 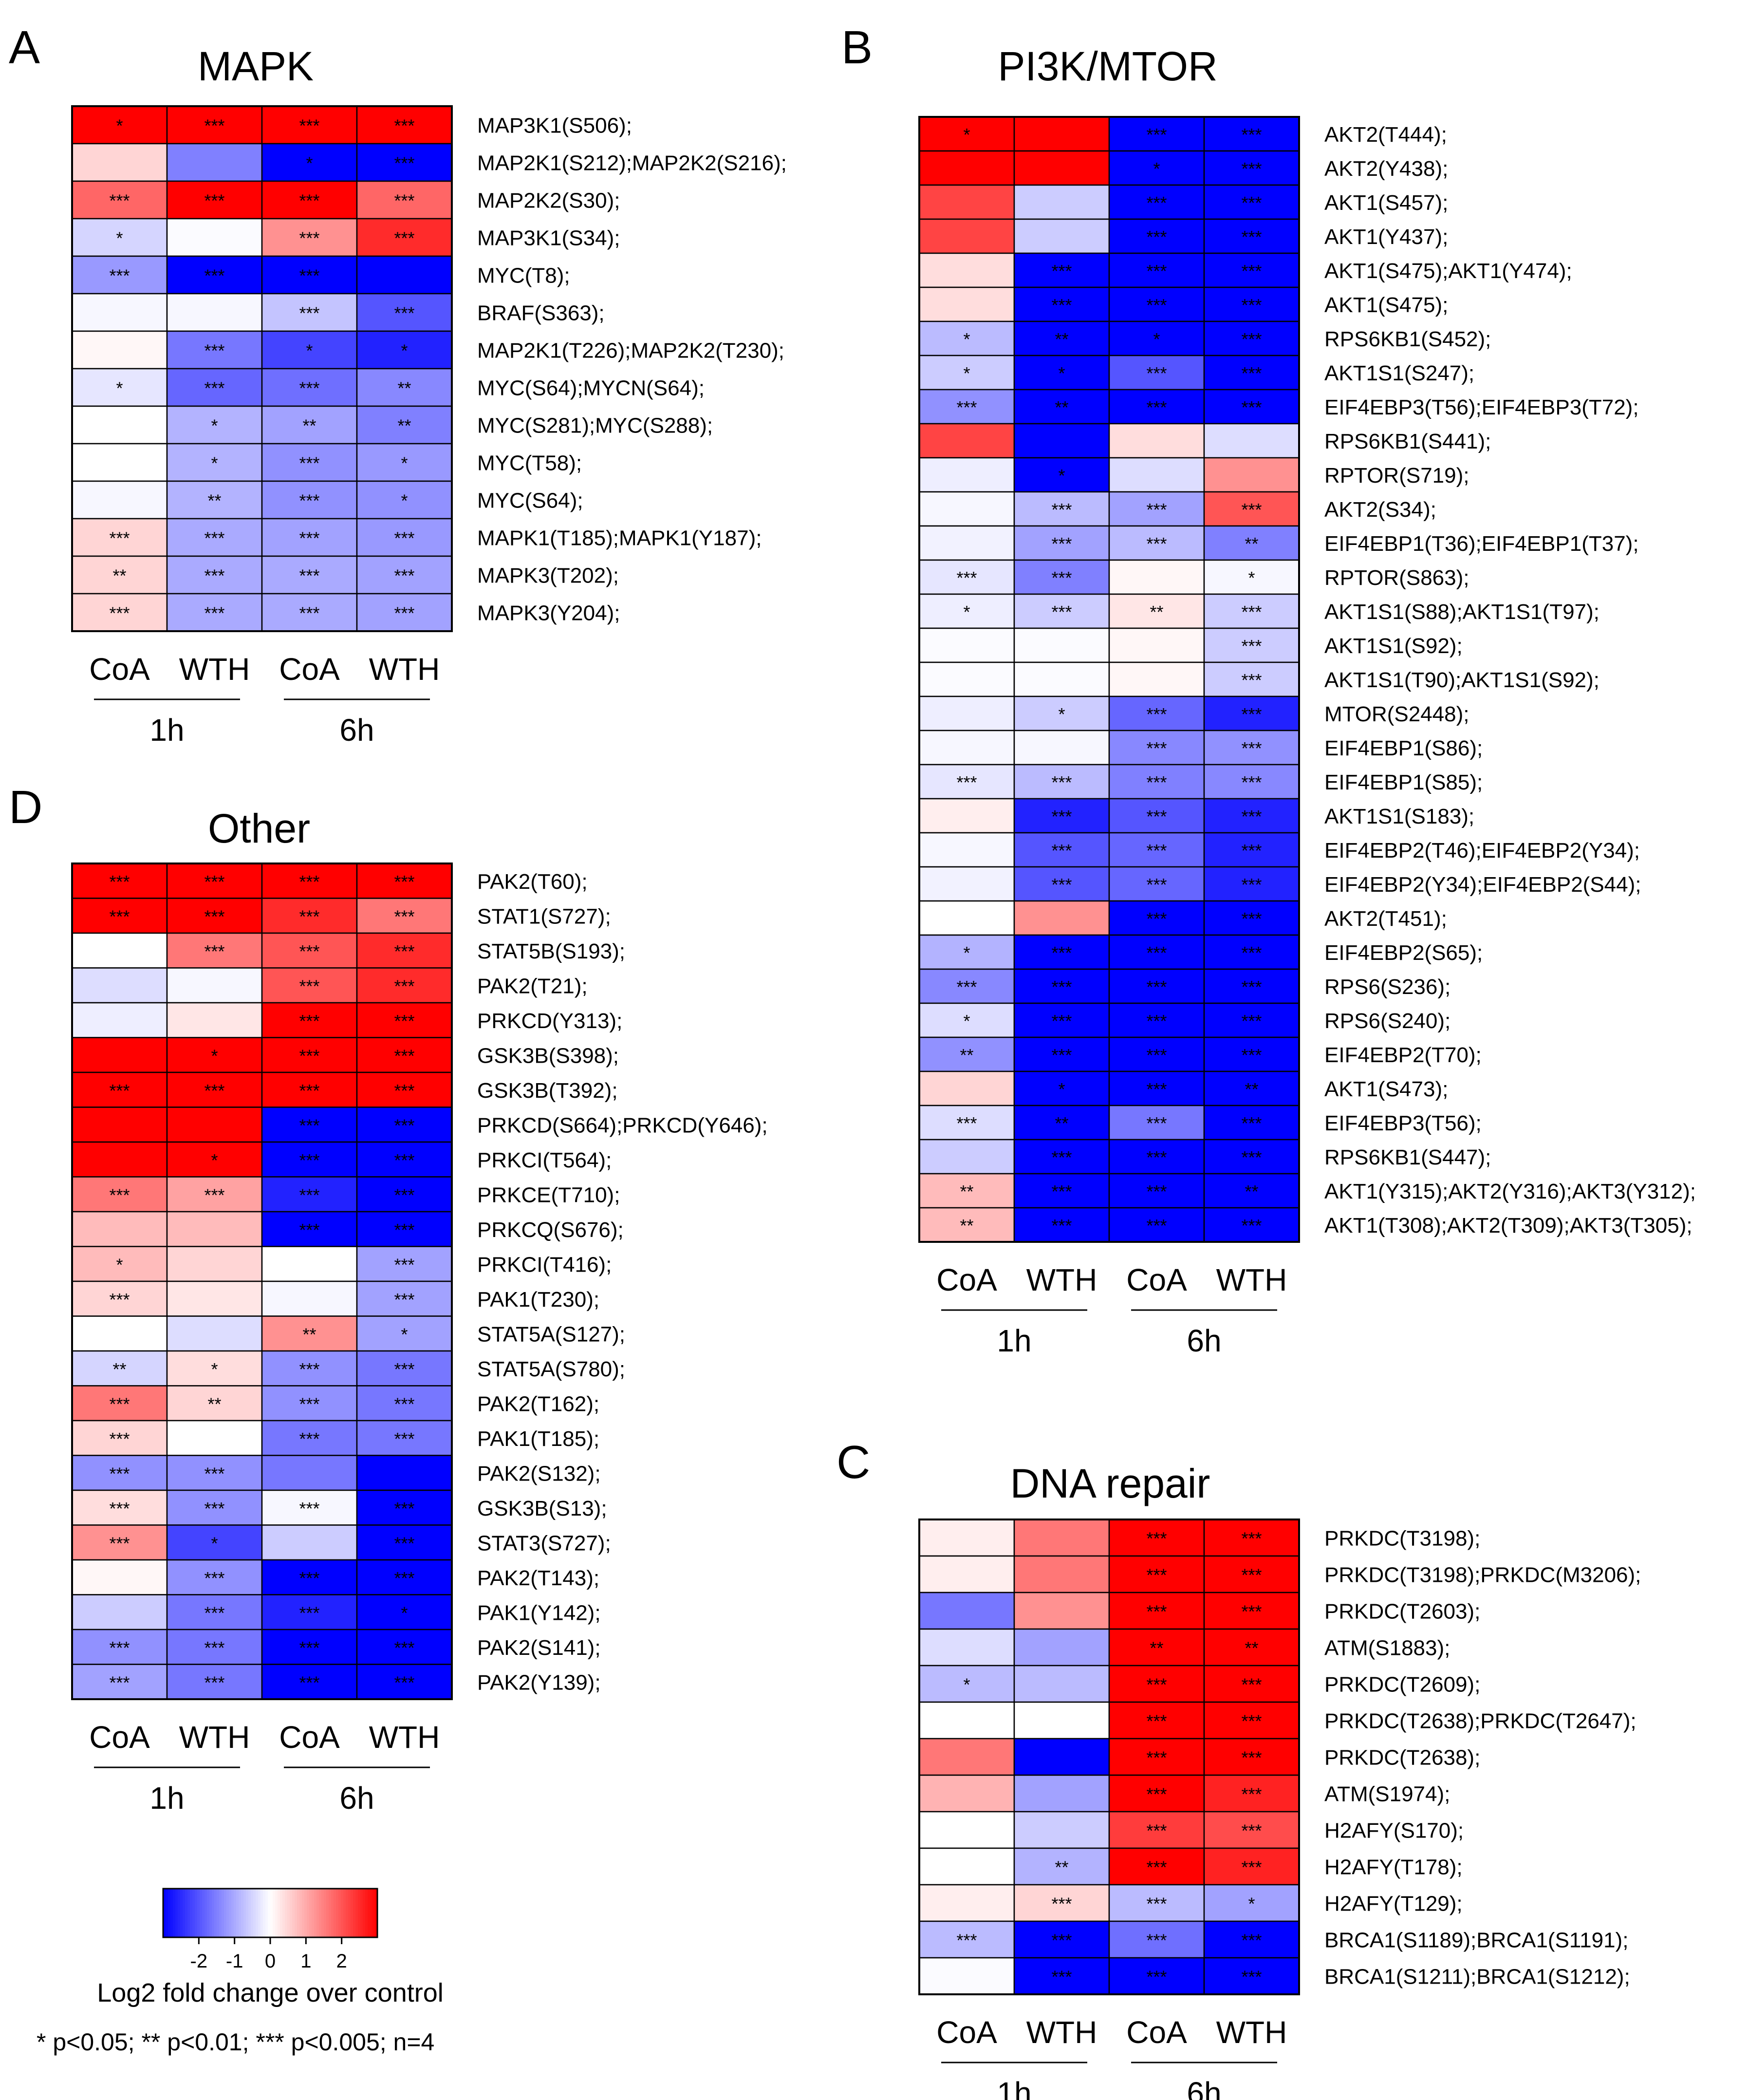 What do you see at coordinates (545, 1264) in the screenshot?
I see `row-label: PRKCI(T416);` at bounding box center [545, 1264].